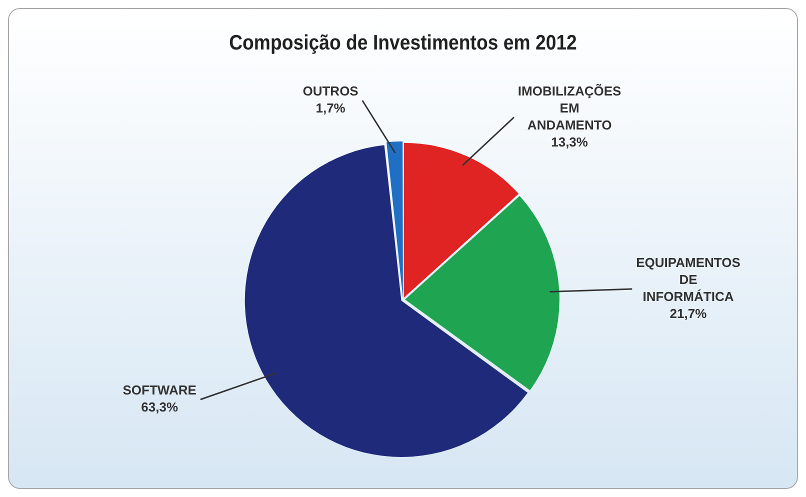 Image resolution: width=806 pixels, height=497 pixels. I want to click on chart-title: Composição de Investimentos em 2012, so click(403, 43).